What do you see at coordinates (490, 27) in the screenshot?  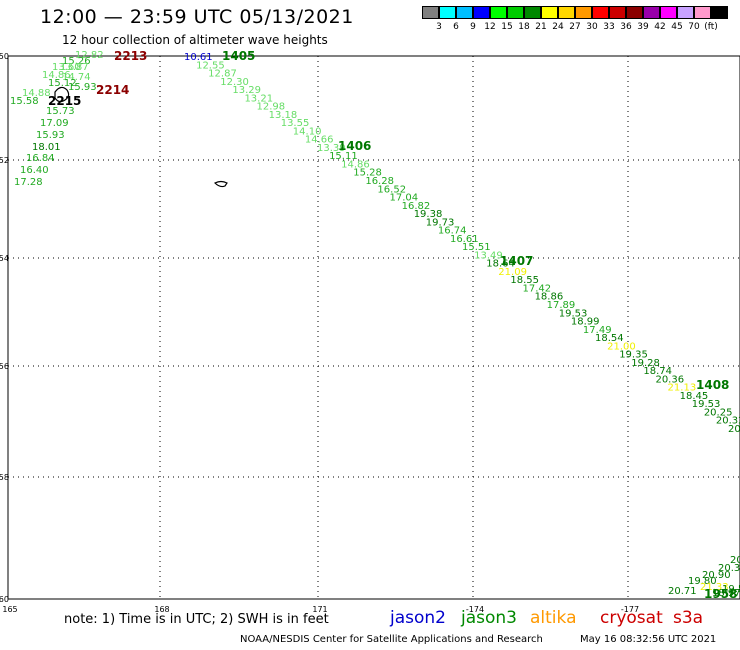 I see `color-scale-label: 12` at bounding box center [490, 27].